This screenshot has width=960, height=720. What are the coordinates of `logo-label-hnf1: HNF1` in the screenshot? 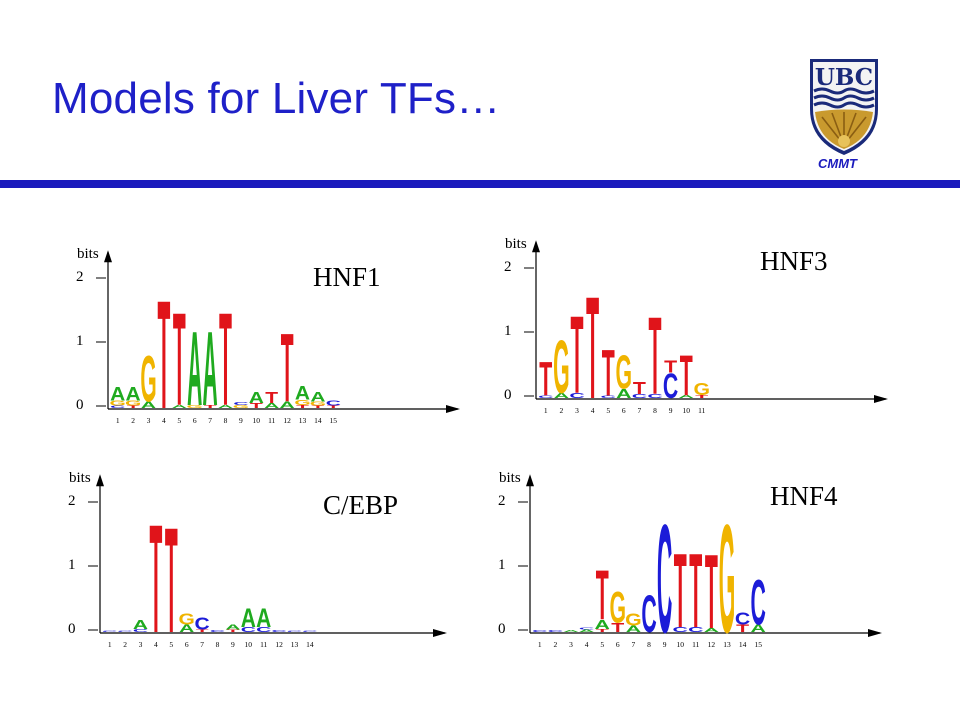 It's located at (347, 277).